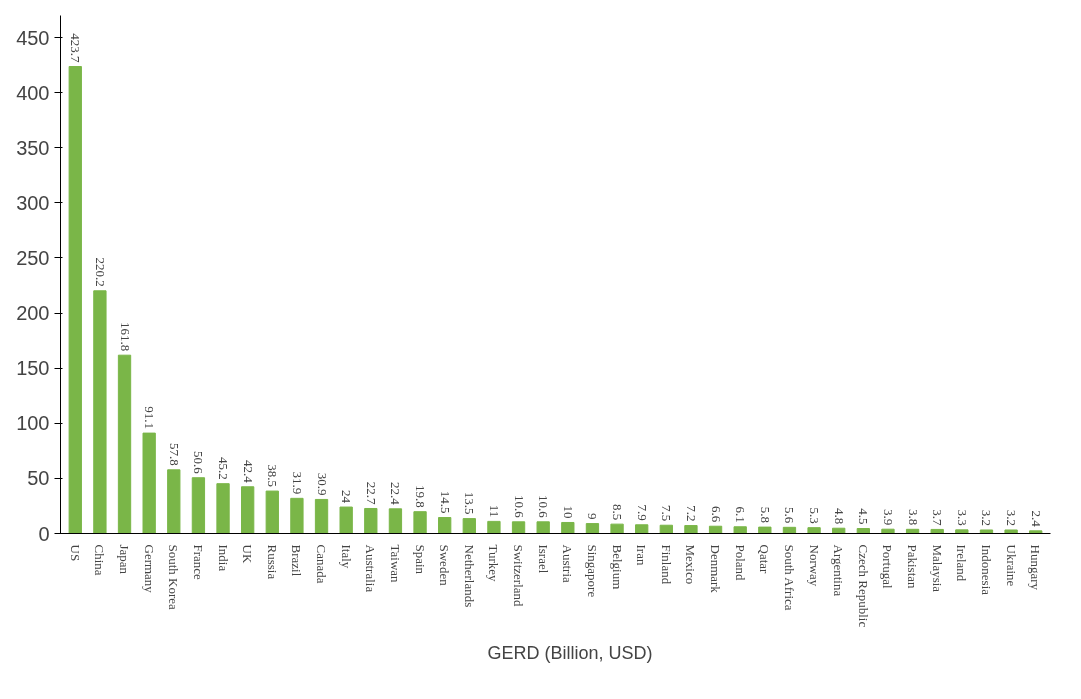  I want to click on data-label: 22.4, so click(396, 494).